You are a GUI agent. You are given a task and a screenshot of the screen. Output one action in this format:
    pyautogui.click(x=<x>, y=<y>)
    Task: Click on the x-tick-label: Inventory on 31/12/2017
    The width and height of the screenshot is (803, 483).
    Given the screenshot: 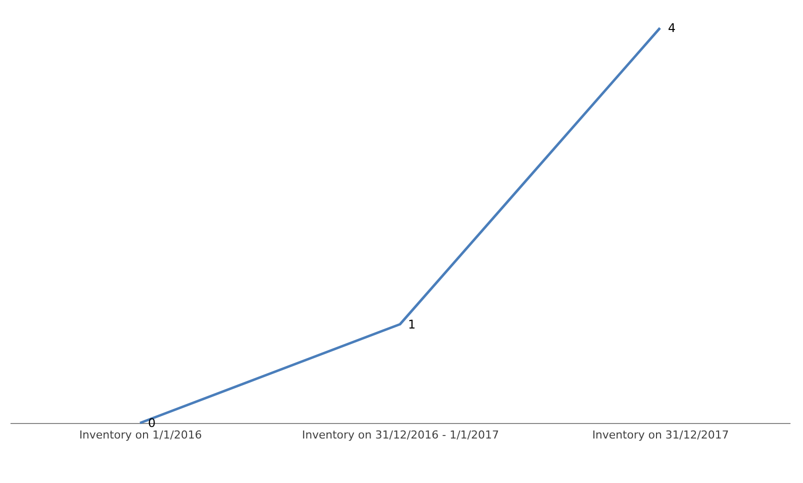 What is the action you would take?
    pyautogui.click(x=660, y=435)
    